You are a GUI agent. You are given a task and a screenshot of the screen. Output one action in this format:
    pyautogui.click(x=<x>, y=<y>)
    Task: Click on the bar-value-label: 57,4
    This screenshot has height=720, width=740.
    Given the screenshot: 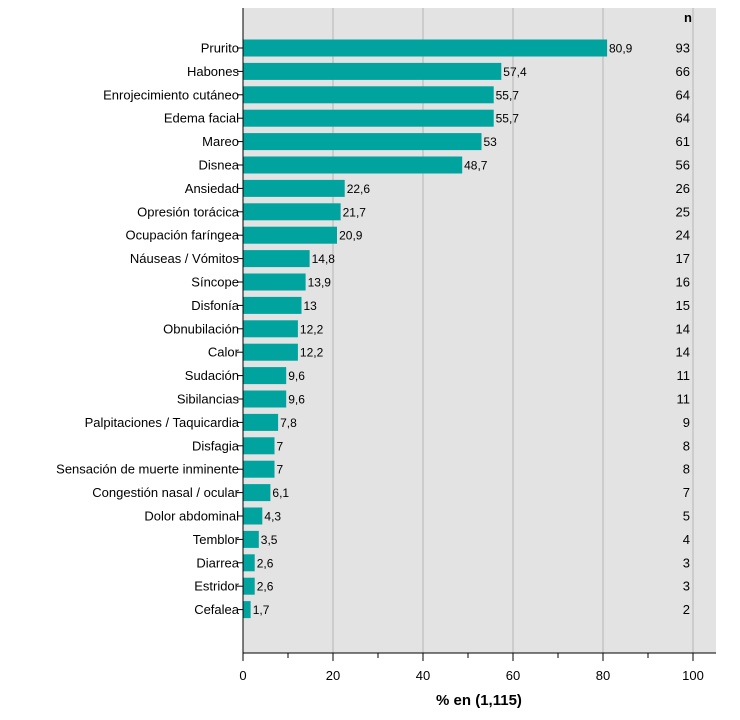 What is the action you would take?
    pyautogui.click(x=515, y=72)
    